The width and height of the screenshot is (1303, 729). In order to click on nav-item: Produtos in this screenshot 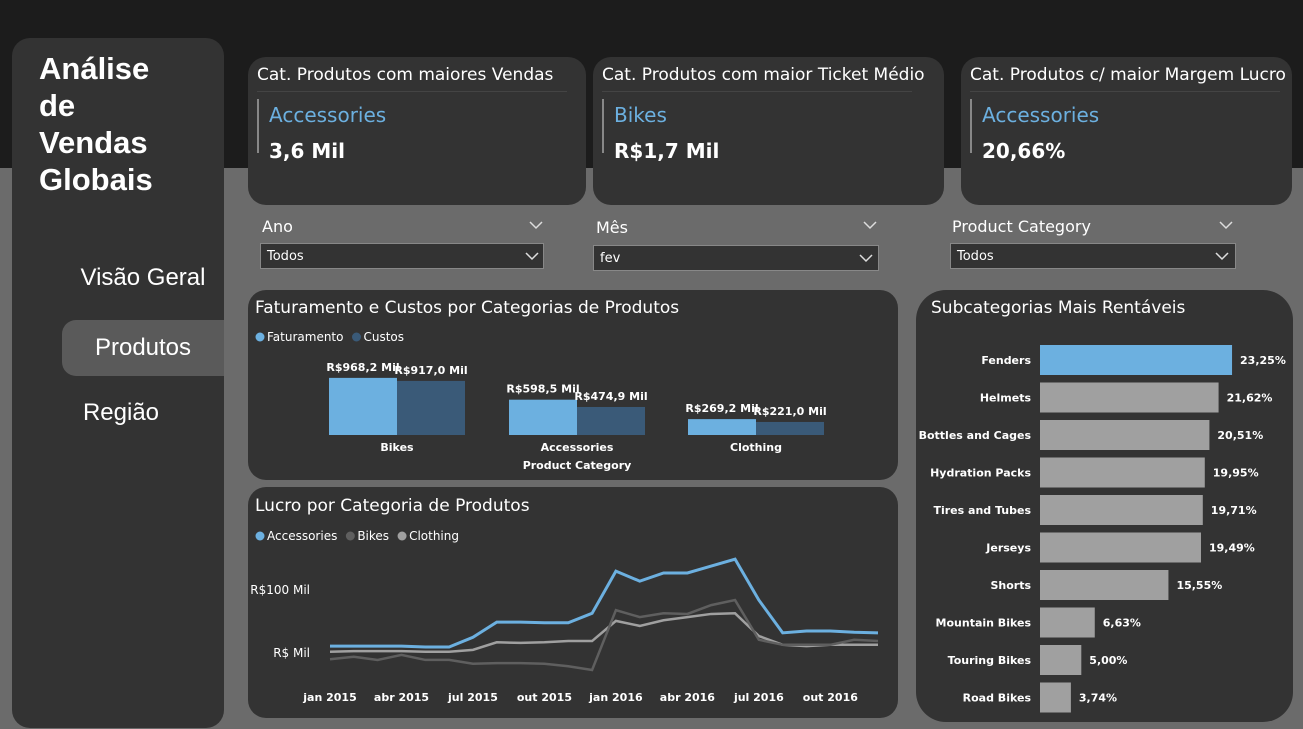, I will do `click(143, 348)`.